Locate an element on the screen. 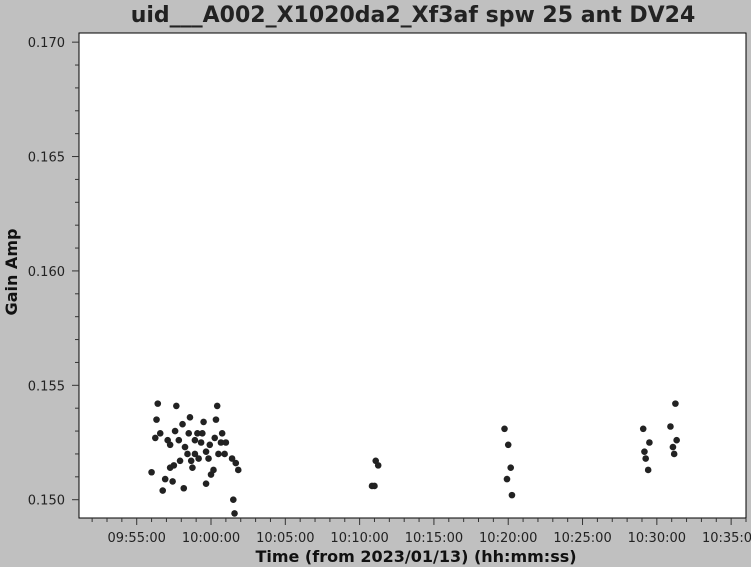 The width and height of the screenshot is (751, 567). x-tick-label: 10:30:00 is located at coordinates (657, 538).